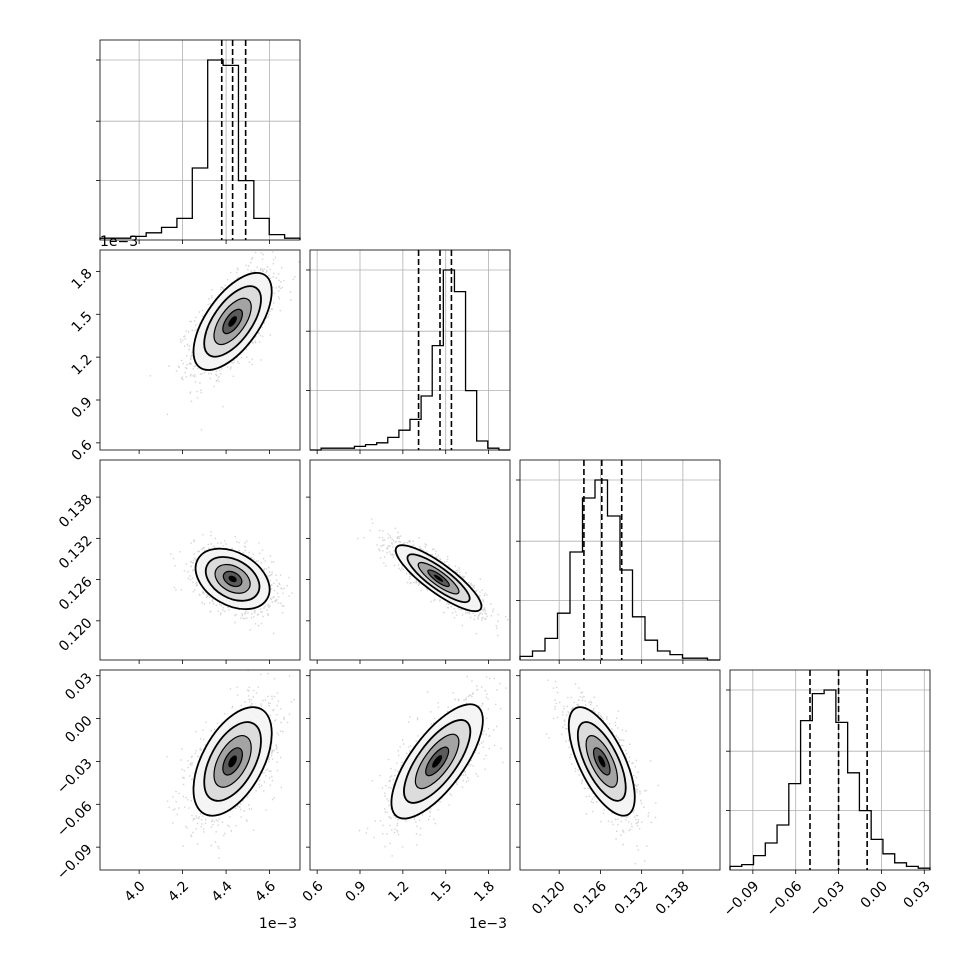 This screenshot has height=970, width=970. What do you see at coordinates (917, 894) in the screenshot?
I see `x-tick-label: 0.03` at bounding box center [917, 894].